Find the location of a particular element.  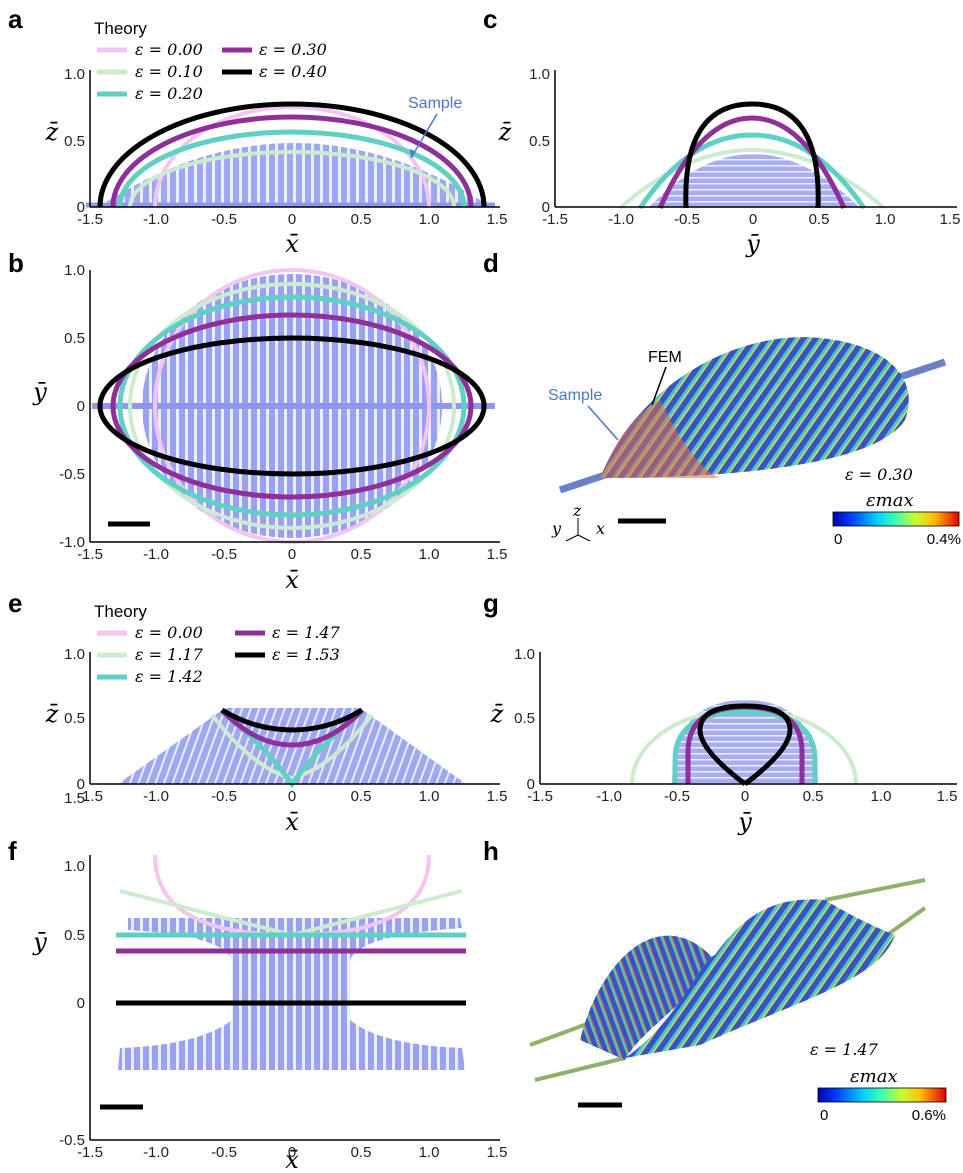

x-tick-c-3: 0 is located at coordinates (753, 219).